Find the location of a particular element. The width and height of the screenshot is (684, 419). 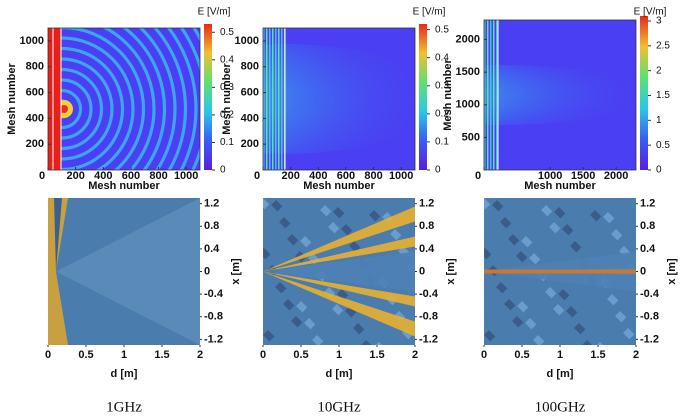

y-tick-label: -0.8 is located at coordinates (213, 317).